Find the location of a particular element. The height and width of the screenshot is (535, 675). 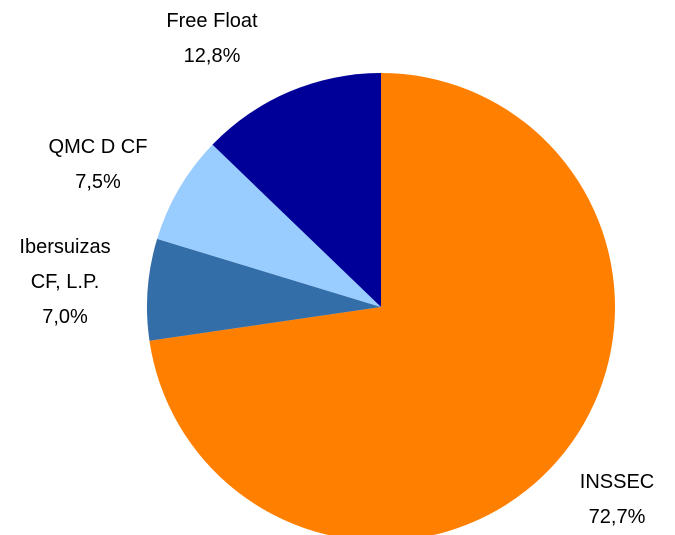

value-label: 7,0% is located at coordinates (65, 317).